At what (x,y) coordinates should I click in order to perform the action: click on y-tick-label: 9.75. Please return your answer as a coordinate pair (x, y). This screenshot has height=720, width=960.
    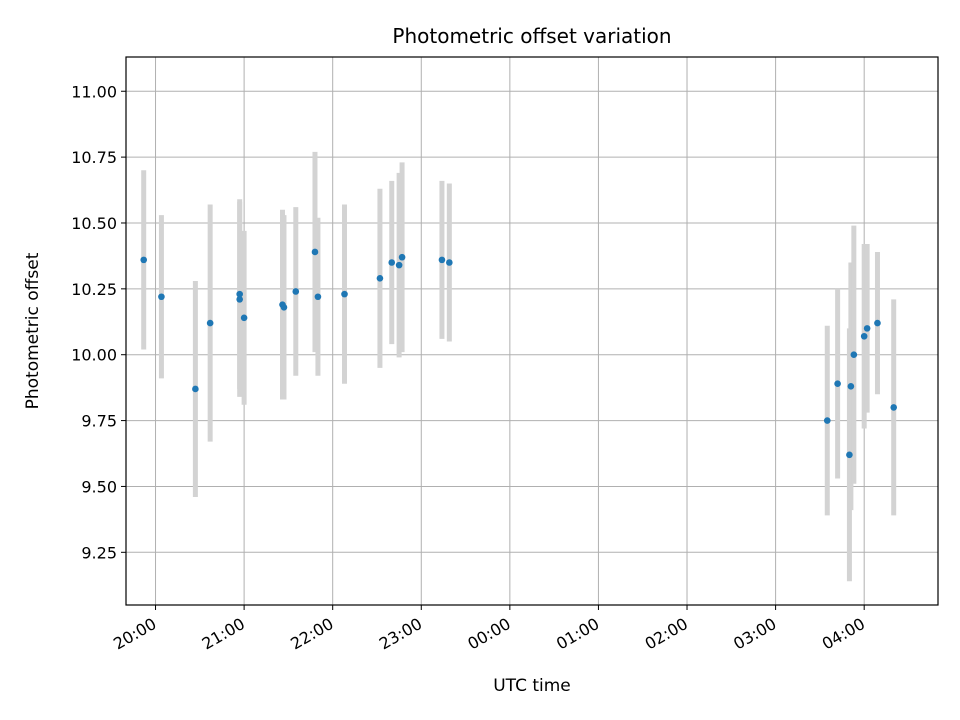
    Looking at the image, I should click on (99, 421).